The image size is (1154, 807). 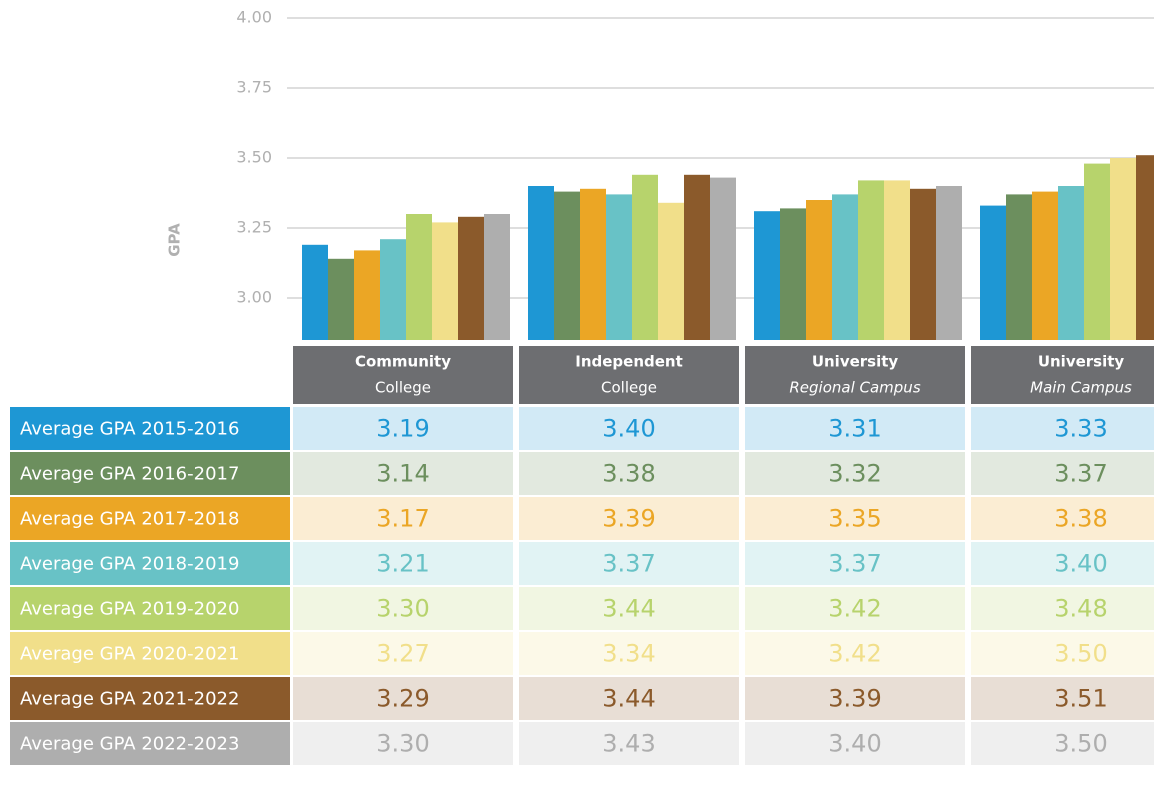 What do you see at coordinates (629, 362) in the screenshot?
I see `category-label: Independent` at bounding box center [629, 362].